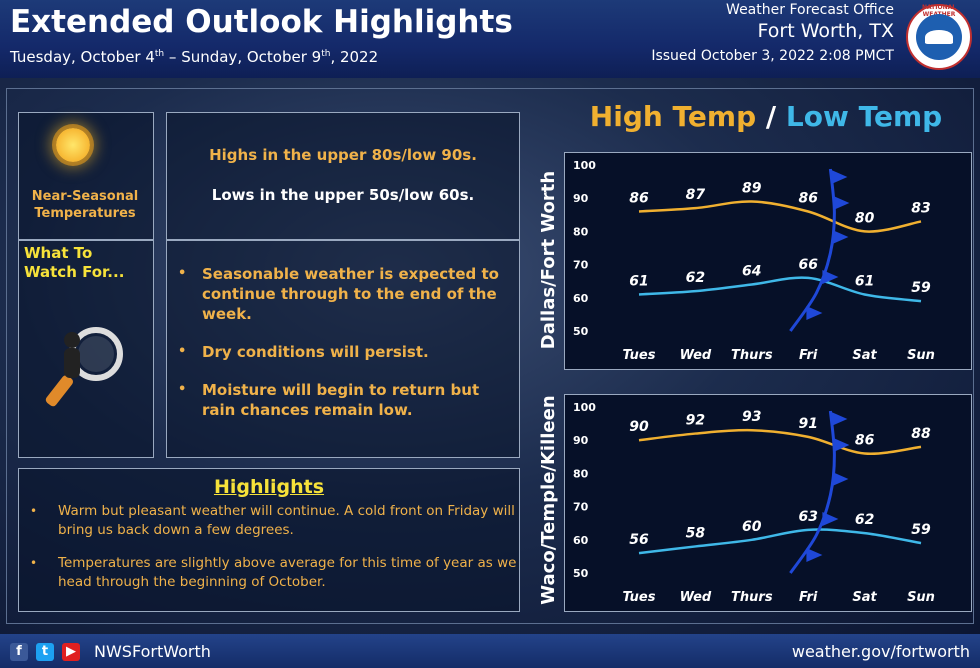 Image resolution: width=980 pixels, height=668 pixels. What do you see at coordinates (343, 155) in the screenshot?
I see `highs-text: Highs in the upper 80s/low 90s.` at bounding box center [343, 155].